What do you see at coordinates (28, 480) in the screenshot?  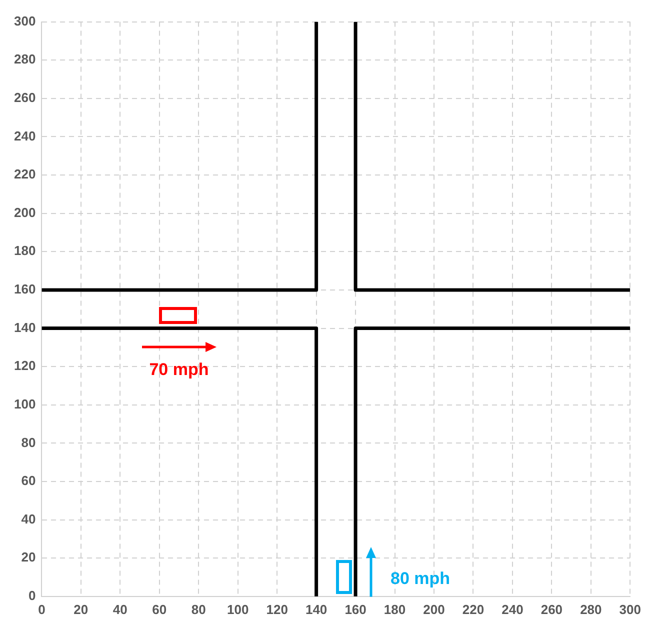 I see `y-tick-label: 60` at bounding box center [28, 480].